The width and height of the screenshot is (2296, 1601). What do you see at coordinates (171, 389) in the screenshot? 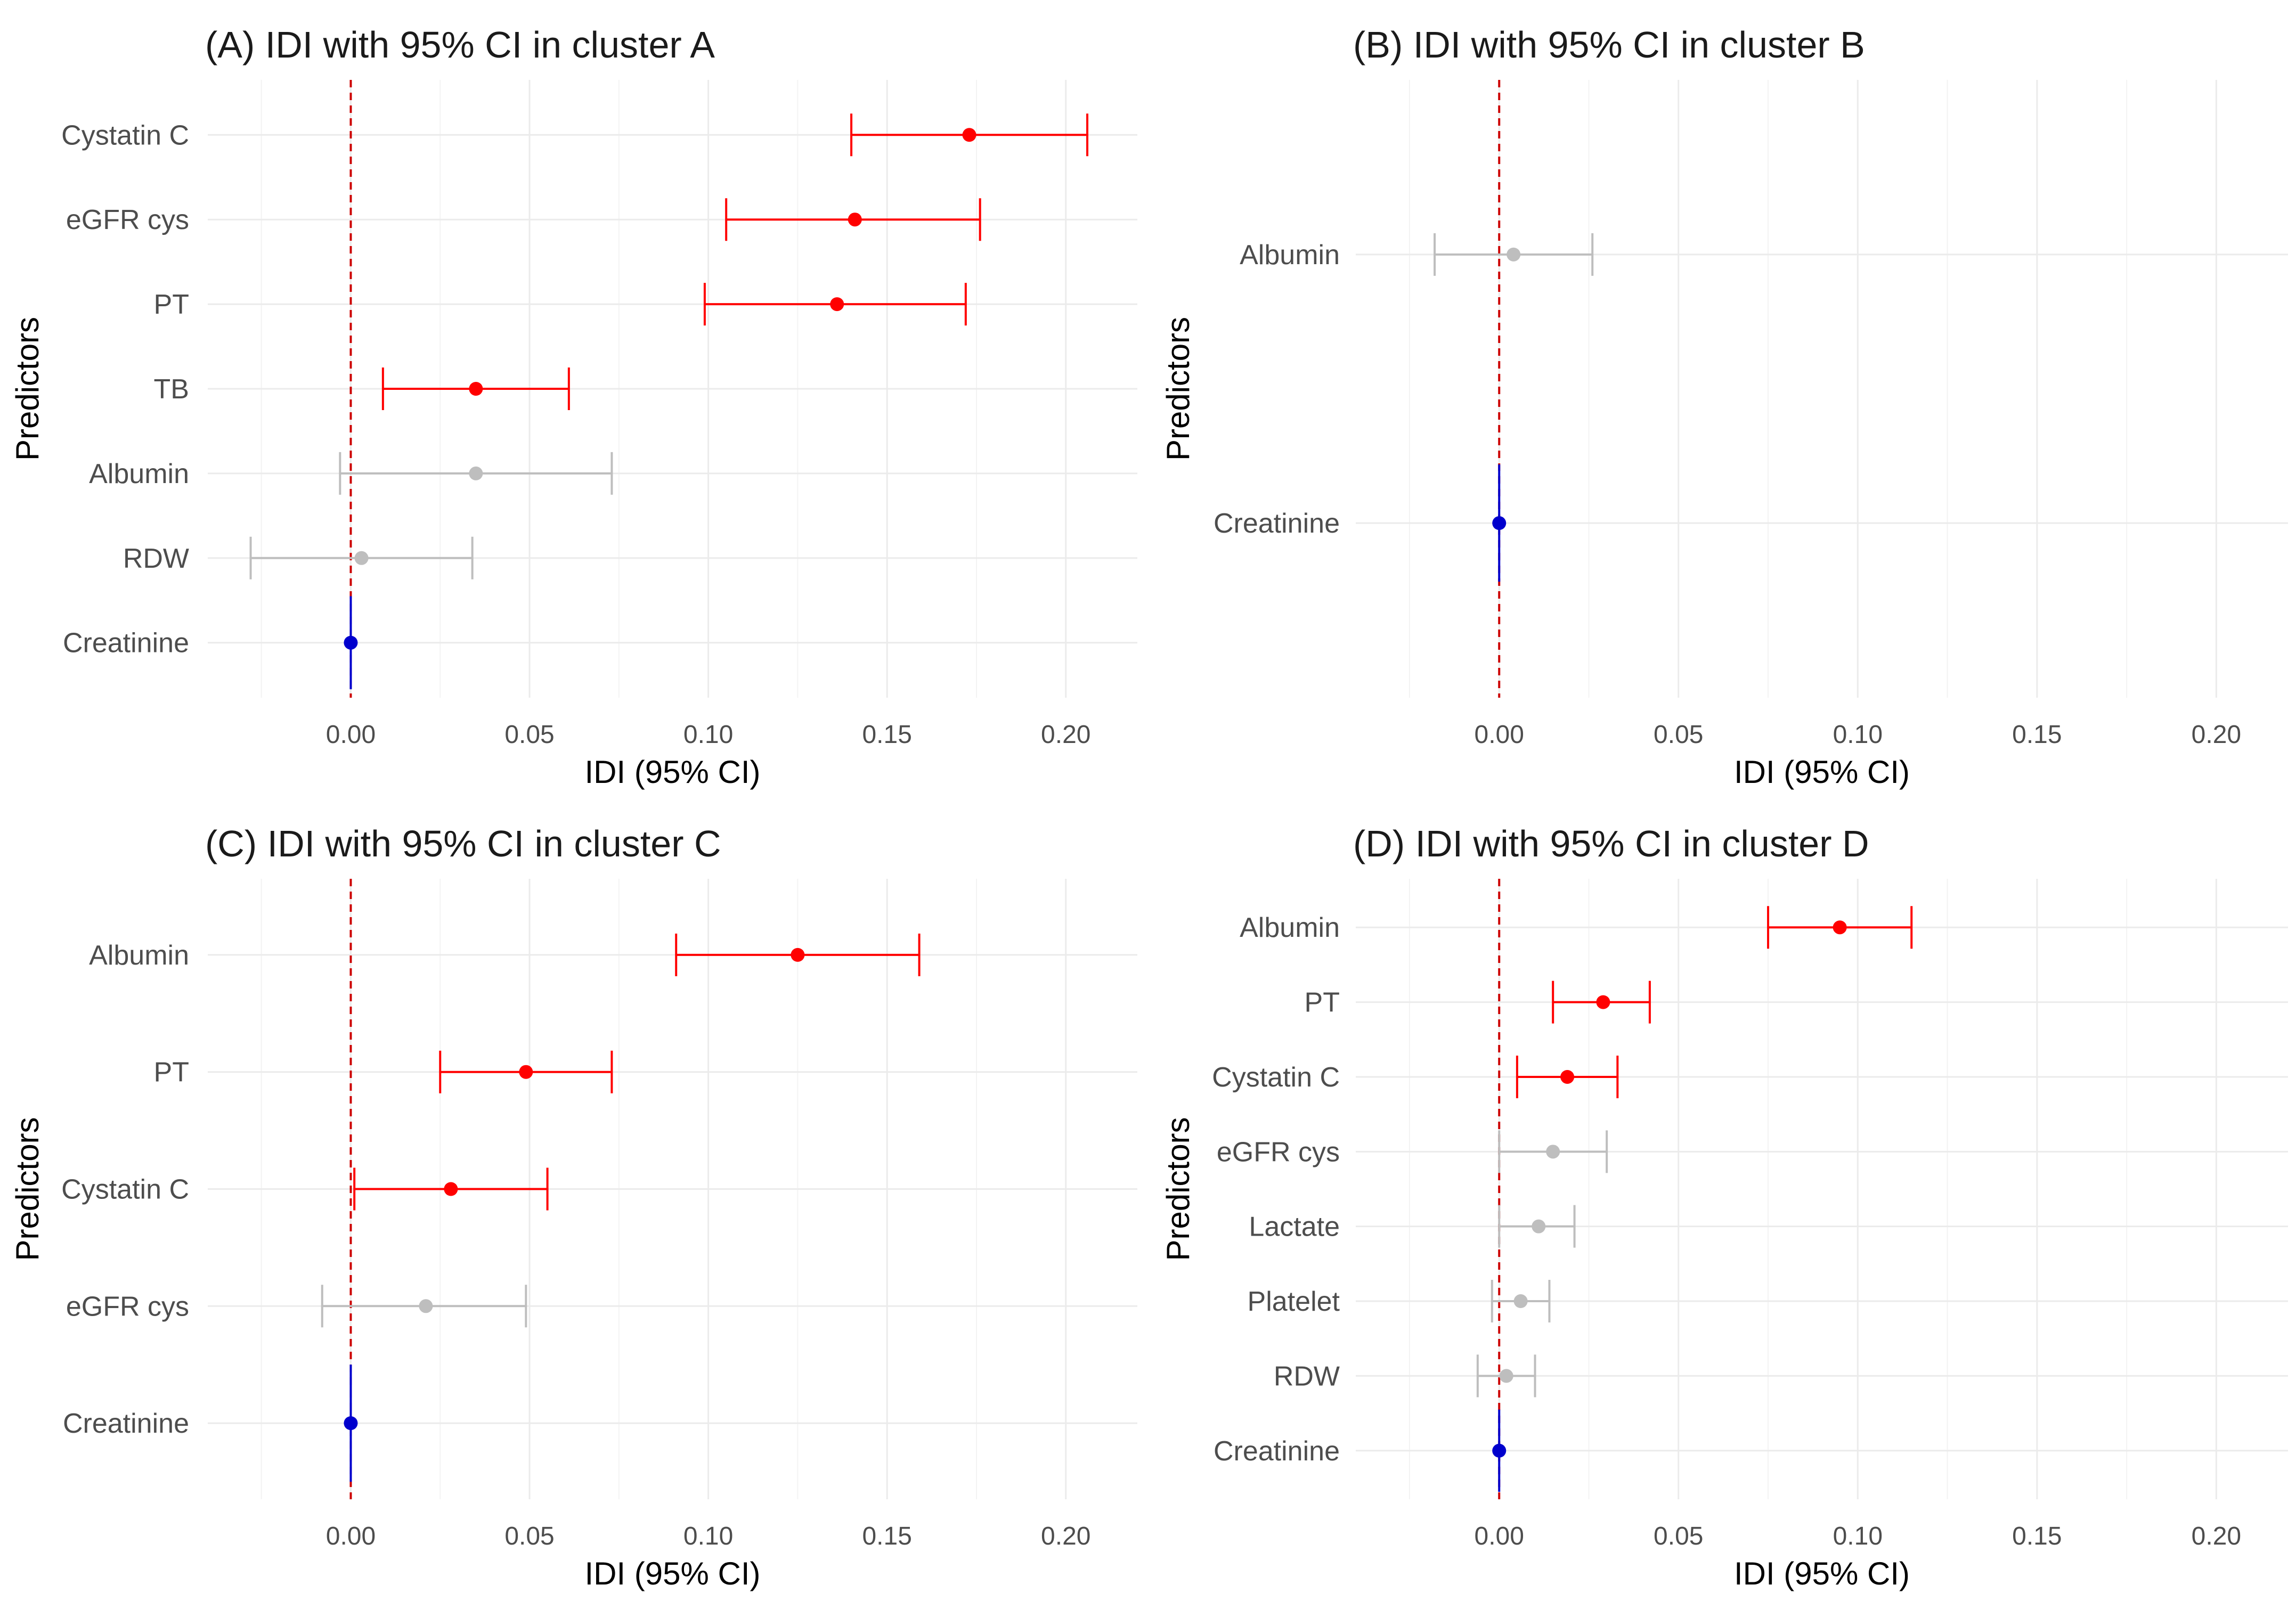
I see `y-axis-label: TB` at bounding box center [171, 389].